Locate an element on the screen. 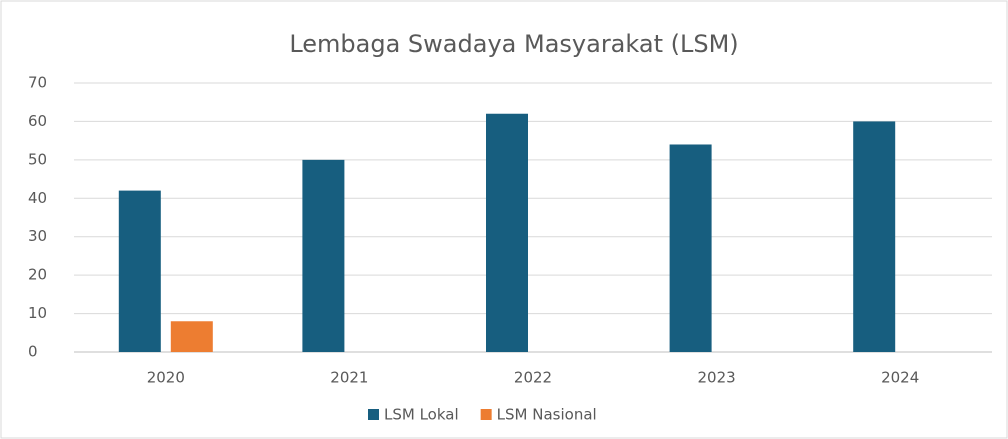  y-tick-label: 60 is located at coordinates (37, 121).